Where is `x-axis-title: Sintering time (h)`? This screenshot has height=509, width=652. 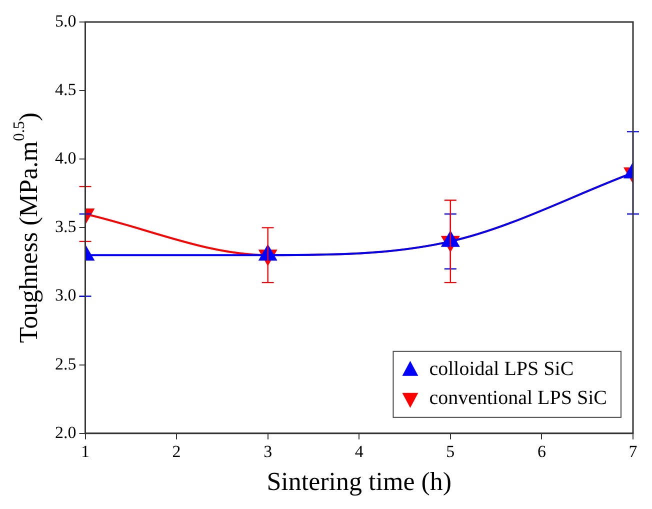
x-axis-title: Sintering time (h) is located at coordinates (359, 481).